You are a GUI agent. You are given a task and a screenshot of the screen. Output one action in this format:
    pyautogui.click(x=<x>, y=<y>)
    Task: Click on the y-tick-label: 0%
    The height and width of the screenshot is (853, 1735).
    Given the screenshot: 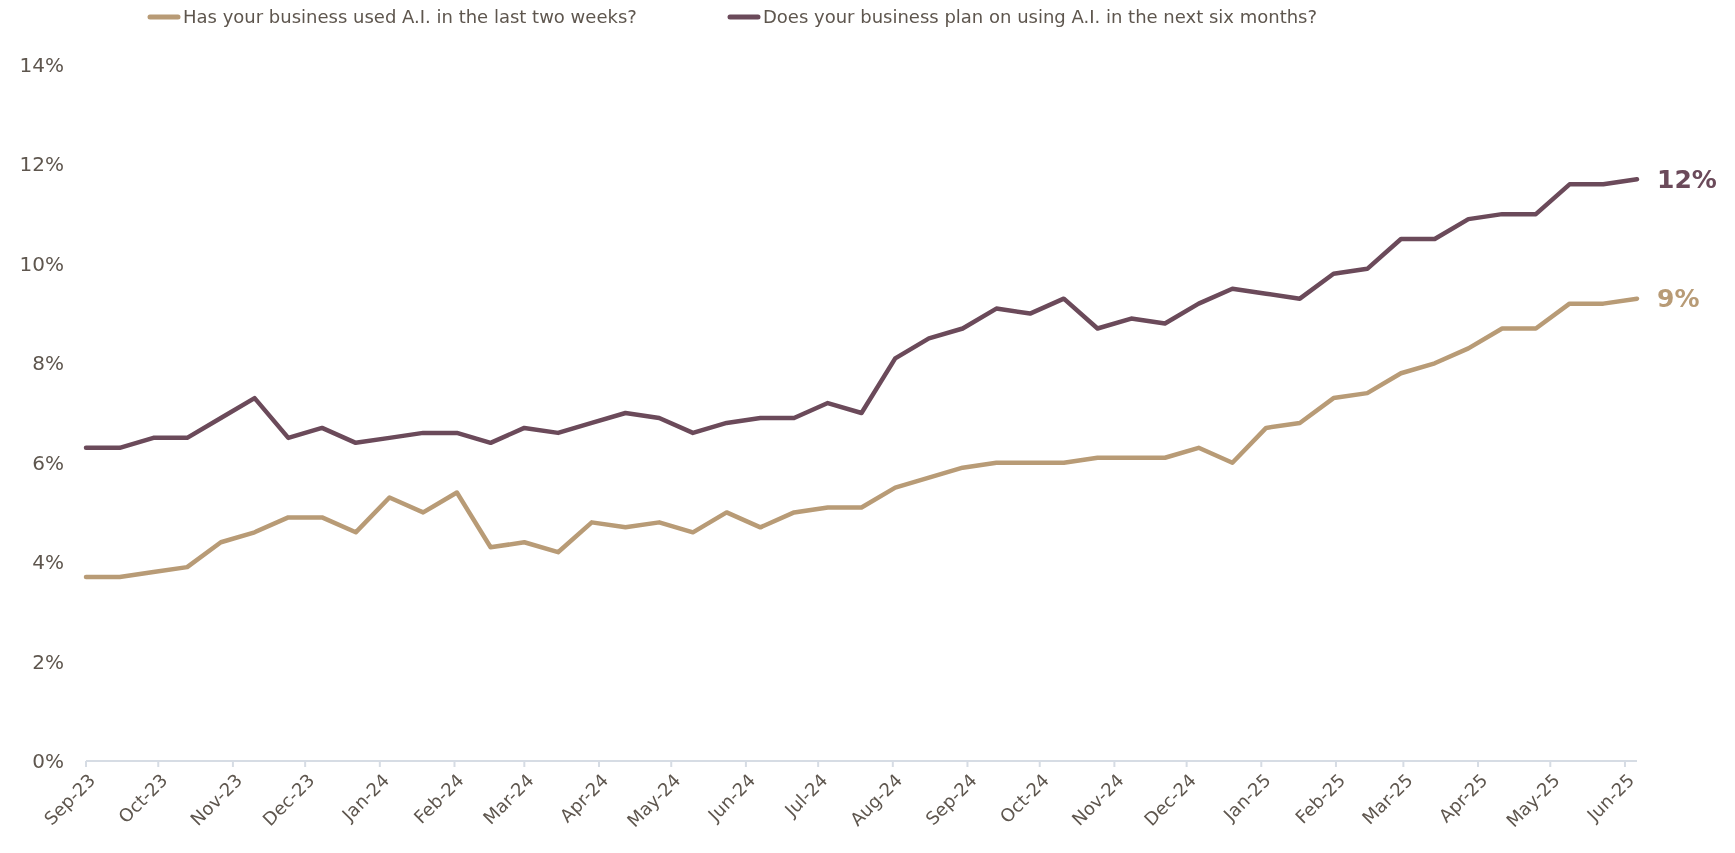 What is the action you would take?
    pyautogui.click(x=48, y=761)
    